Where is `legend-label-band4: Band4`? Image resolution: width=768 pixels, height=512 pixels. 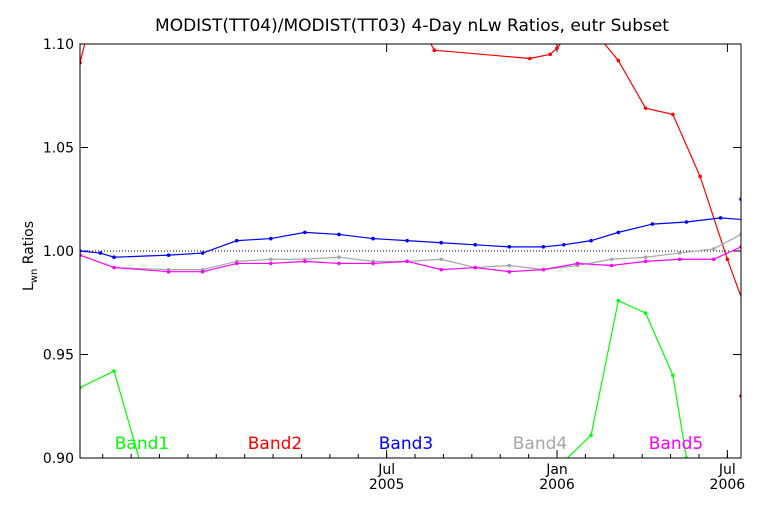 legend-label-band4: Band4 is located at coordinates (540, 444).